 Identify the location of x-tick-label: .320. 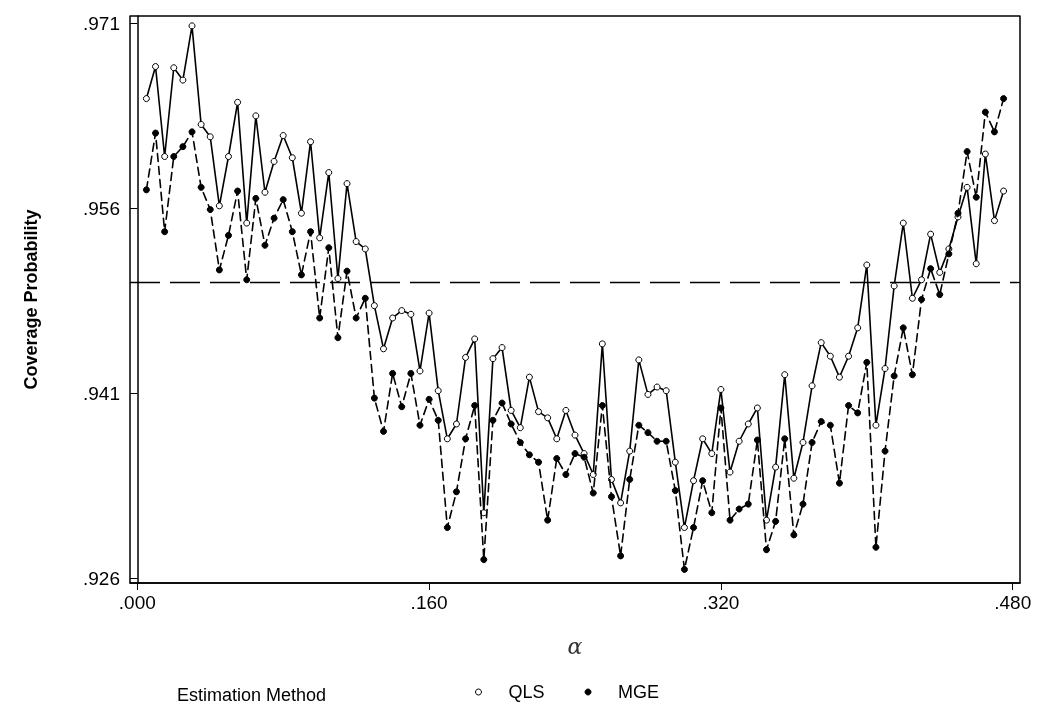
(721, 602).